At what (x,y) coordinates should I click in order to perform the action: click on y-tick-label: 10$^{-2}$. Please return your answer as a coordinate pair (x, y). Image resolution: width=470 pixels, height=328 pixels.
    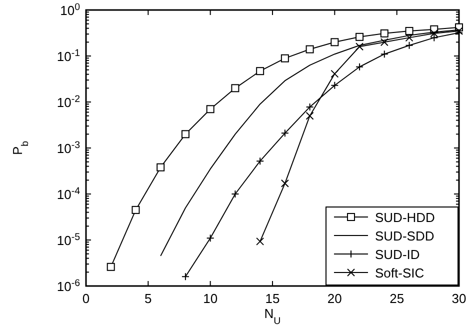
    Looking at the image, I should click on (68, 102).